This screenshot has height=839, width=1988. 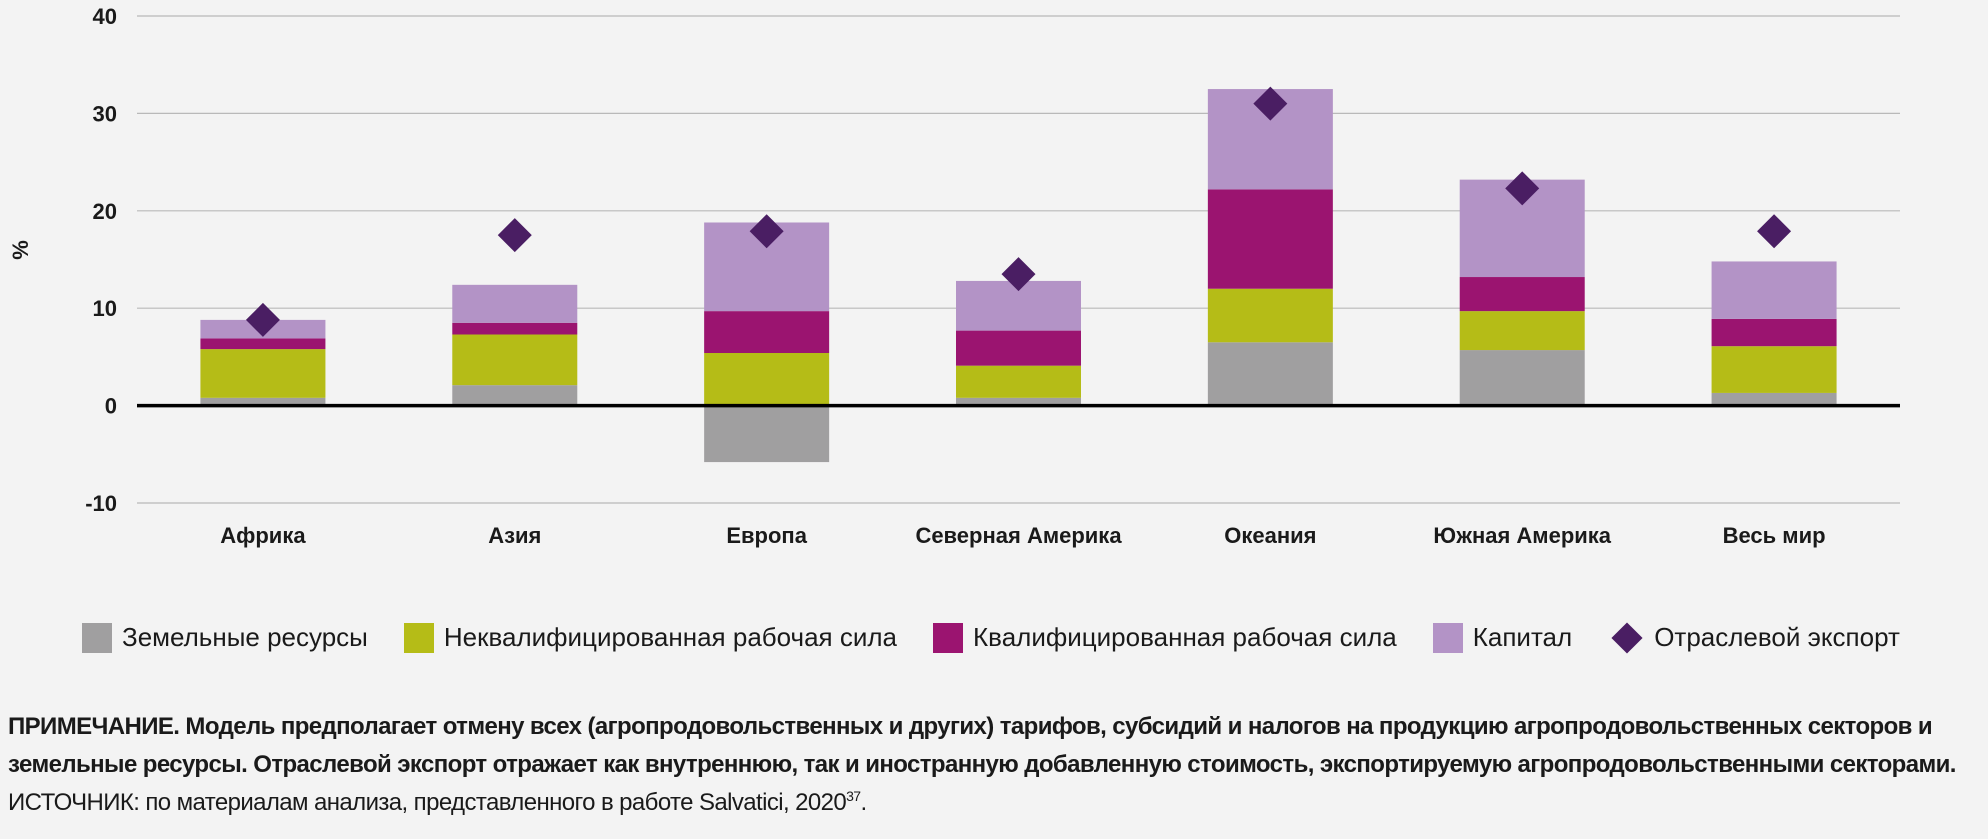 What do you see at coordinates (105, 211) in the screenshot?
I see `y-tick-label: 20` at bounding box center [105, 211].